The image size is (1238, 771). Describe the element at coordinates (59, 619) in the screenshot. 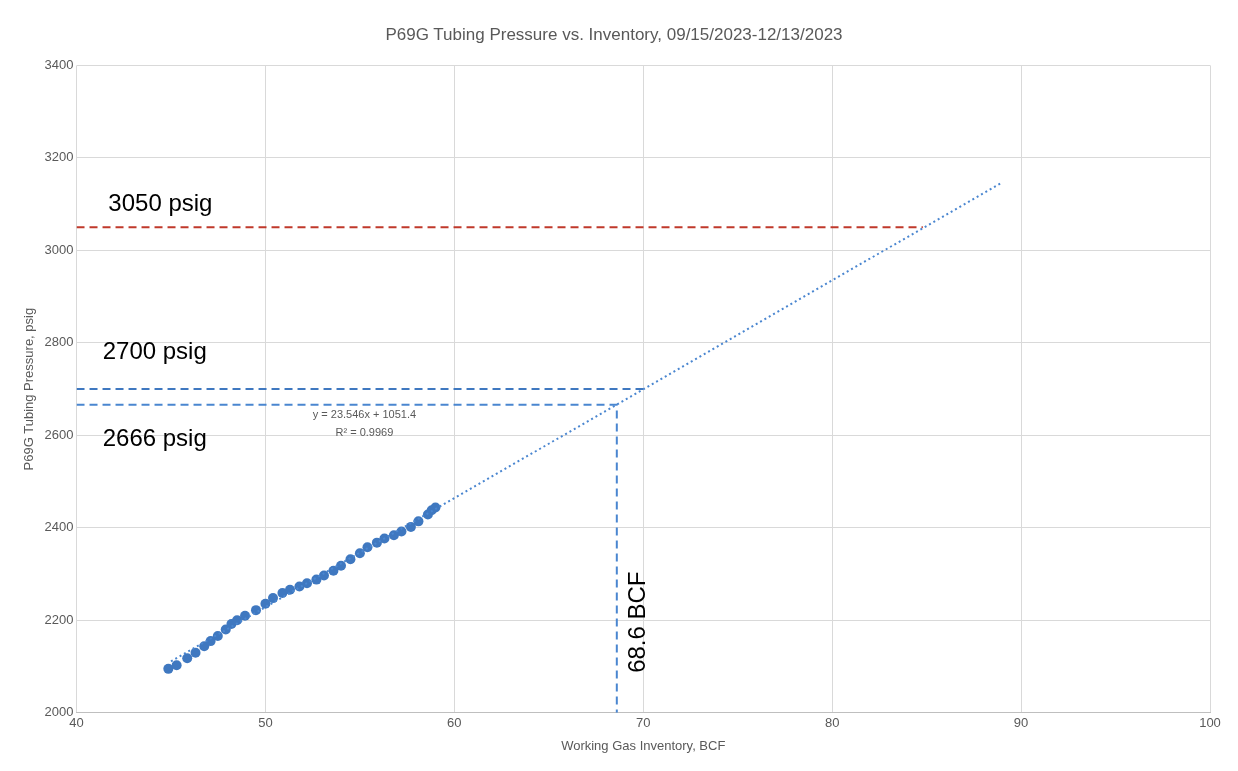

I see `y-tick-label: 2200` at that location.